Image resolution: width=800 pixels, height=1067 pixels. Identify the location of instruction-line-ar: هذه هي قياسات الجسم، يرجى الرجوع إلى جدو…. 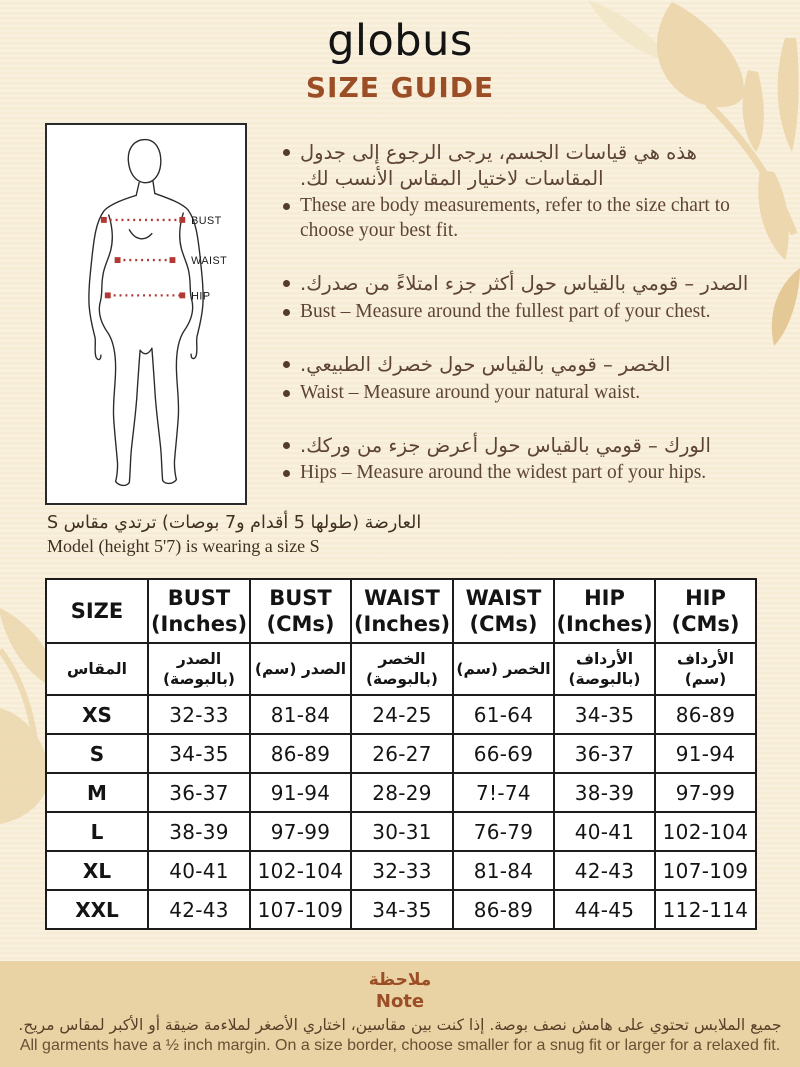
(521, 165).